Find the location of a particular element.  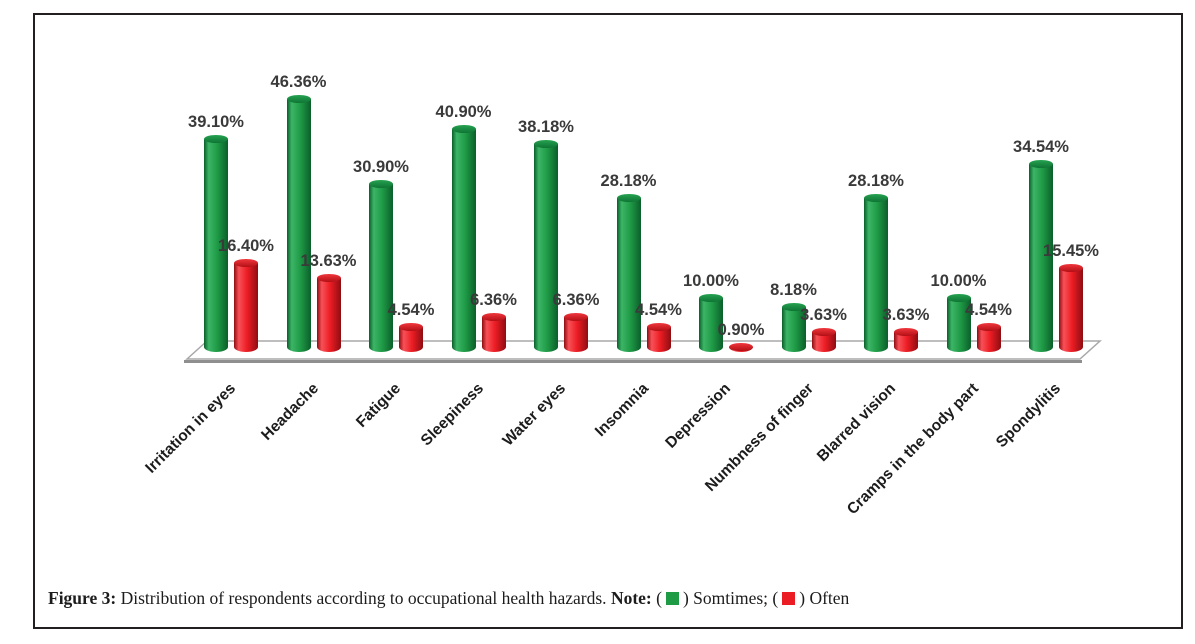

bar-often-blarred-vision is located at coordinates (906, 340).